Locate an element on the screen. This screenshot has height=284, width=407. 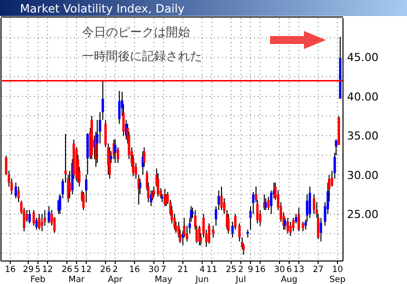
x-tick-label: 29 is located at coordinates (28, 270).